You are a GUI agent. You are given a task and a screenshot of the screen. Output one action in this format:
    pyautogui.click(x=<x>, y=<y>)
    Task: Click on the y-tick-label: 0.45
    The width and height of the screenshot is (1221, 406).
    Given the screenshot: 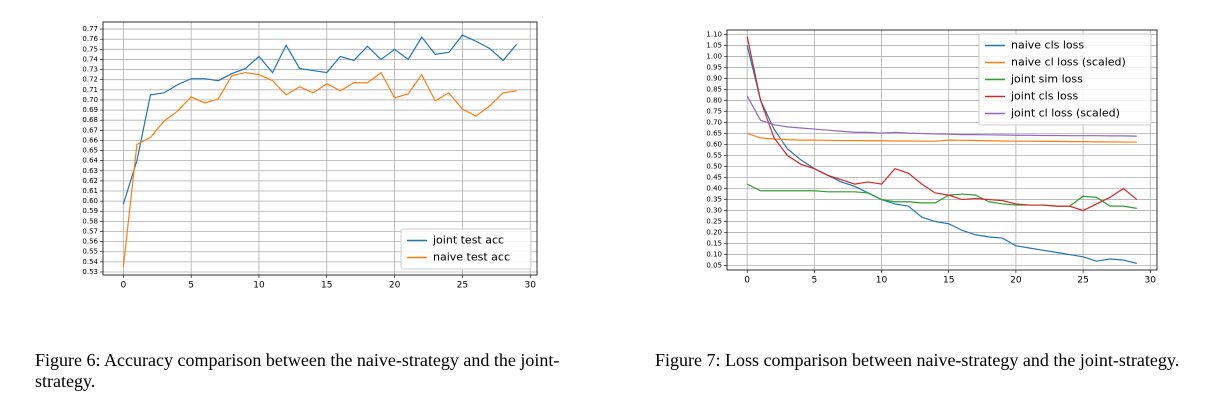 What is the action you would take?
    pyautogui.click(x=714, y=178)
    